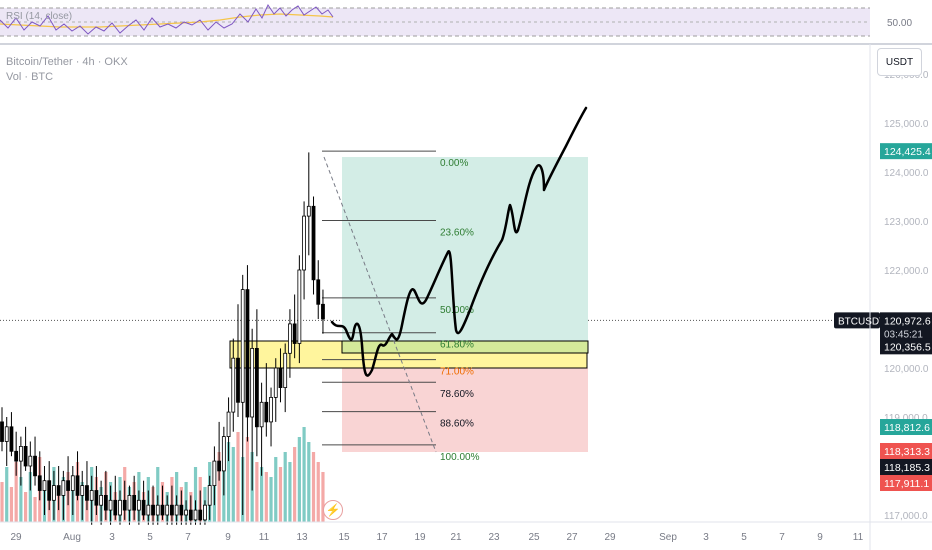 The image size is (932, 550). What do you see at coordinates (72, 537) in the screenshot?
I see `time-tick-label: Aug` at bounding box center [72, 537].